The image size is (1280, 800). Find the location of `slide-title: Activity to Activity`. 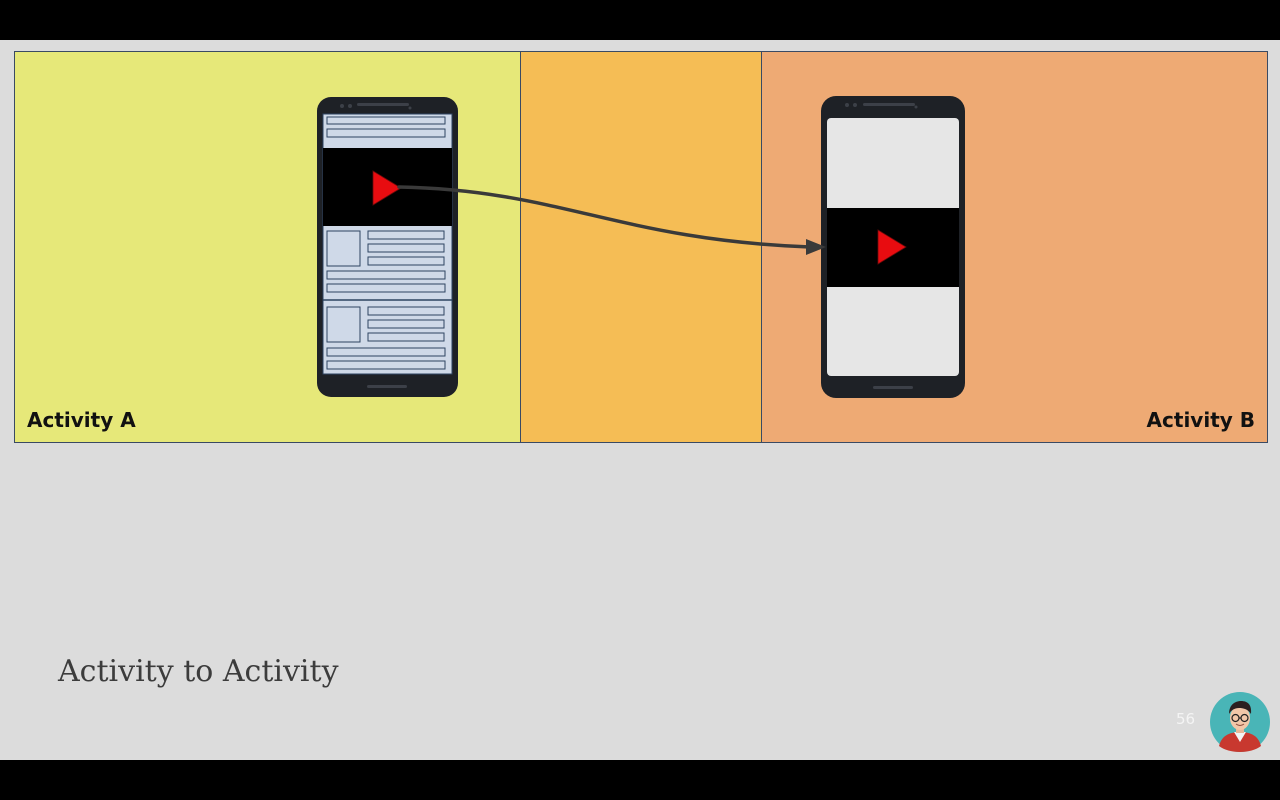

slide-title: Activity to Activity is located at coordinates (198, 671).